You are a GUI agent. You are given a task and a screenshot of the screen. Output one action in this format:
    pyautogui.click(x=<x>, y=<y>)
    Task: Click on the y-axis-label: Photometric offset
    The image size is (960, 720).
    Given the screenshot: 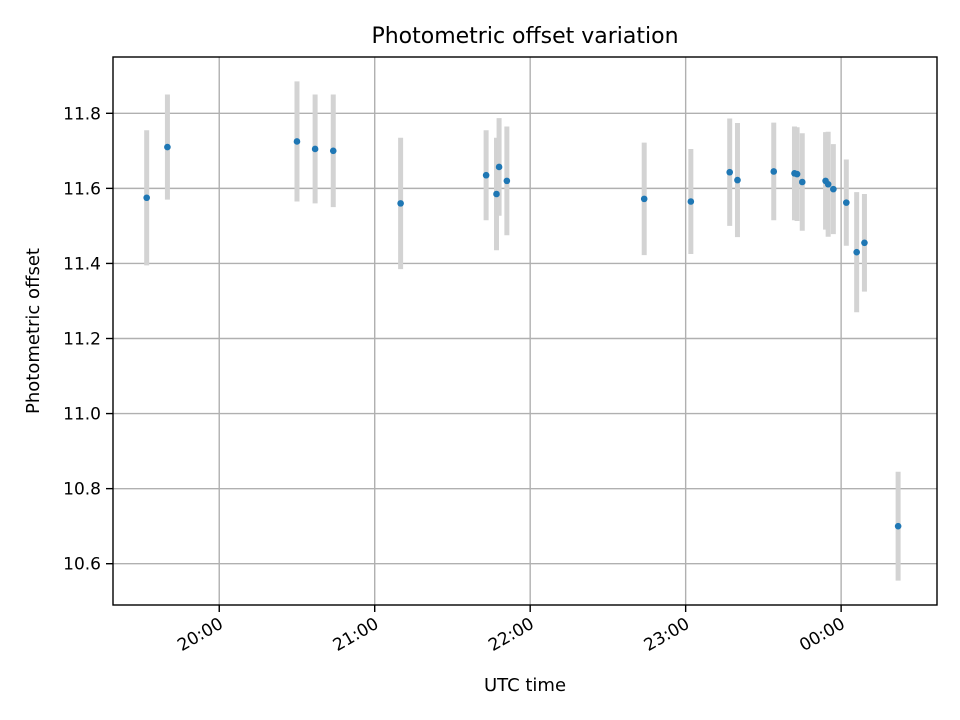 What is the action you would take?
    pyautogui.click(x=33, y=331)
    